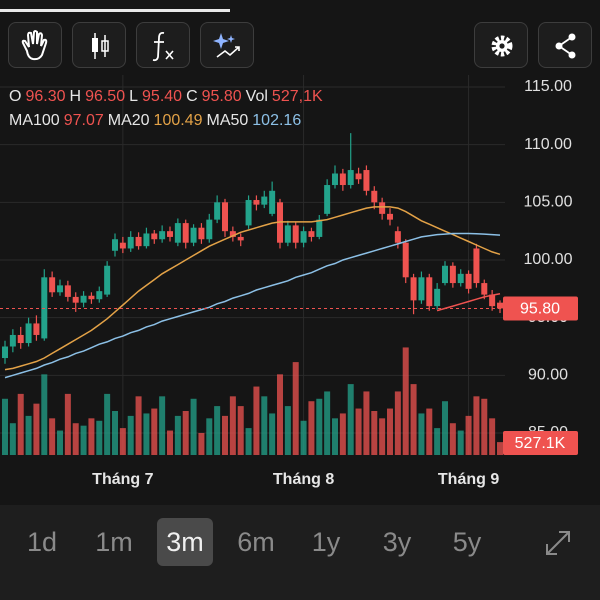  I want to click on range-button: 3m, so click(185, 542).